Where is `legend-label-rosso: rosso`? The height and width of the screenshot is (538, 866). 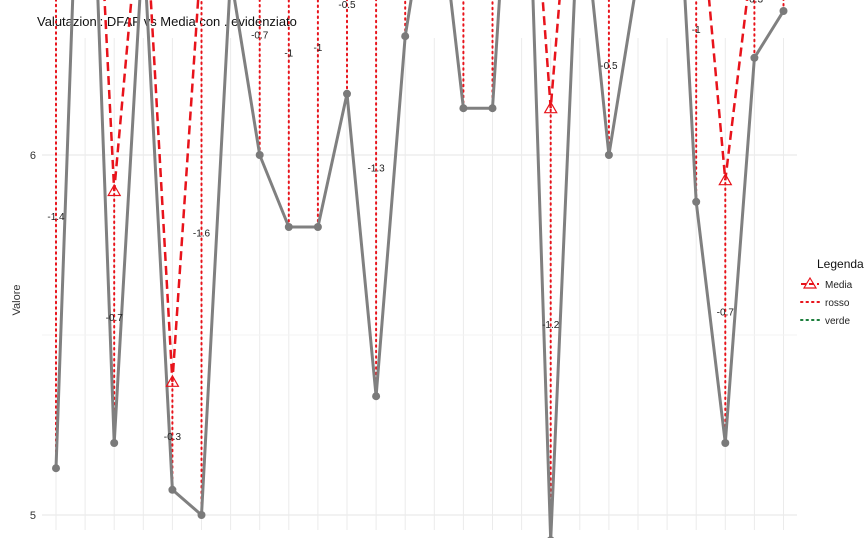 legend-label-rosso: rosso is located at coordinates (837, 303).